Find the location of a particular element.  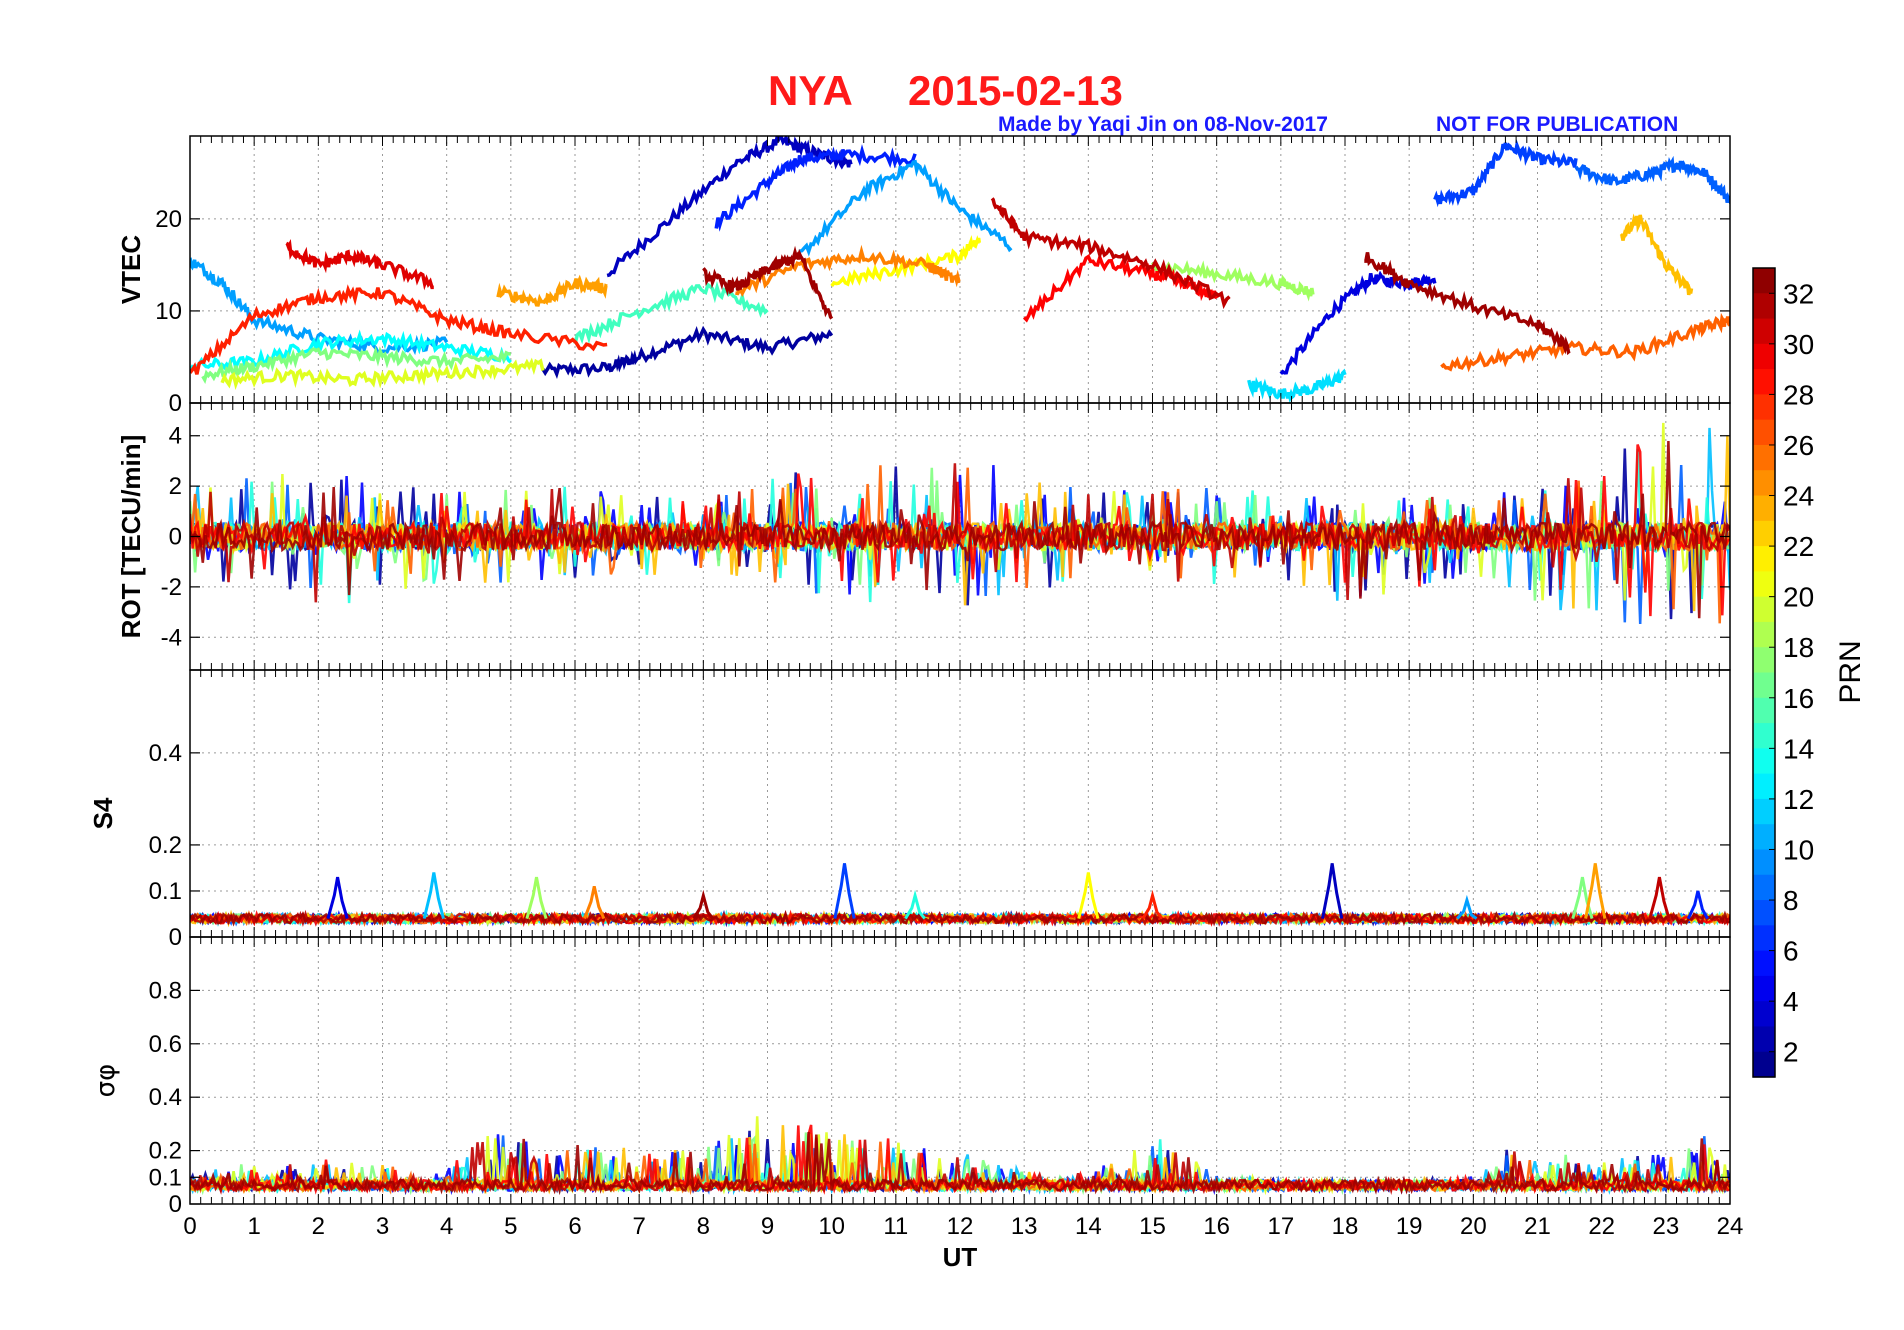

colorbar-tick-label: 4 is located at coordinates (1791, 1001).